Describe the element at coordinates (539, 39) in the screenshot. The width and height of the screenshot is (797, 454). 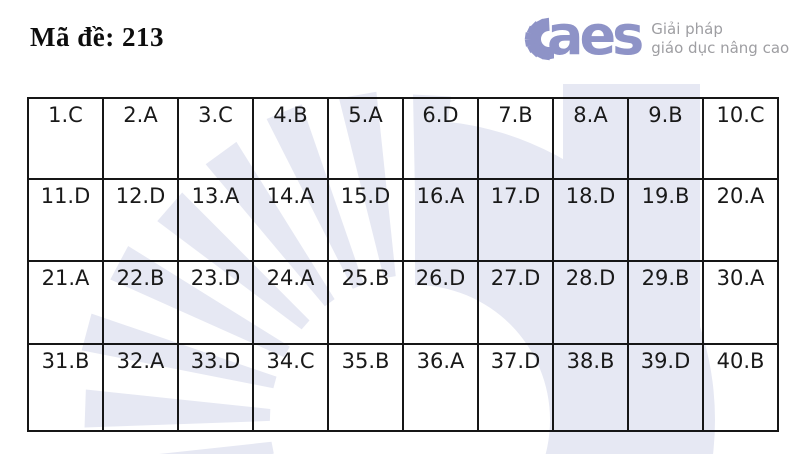
I see `sunburst-icon` at that location.